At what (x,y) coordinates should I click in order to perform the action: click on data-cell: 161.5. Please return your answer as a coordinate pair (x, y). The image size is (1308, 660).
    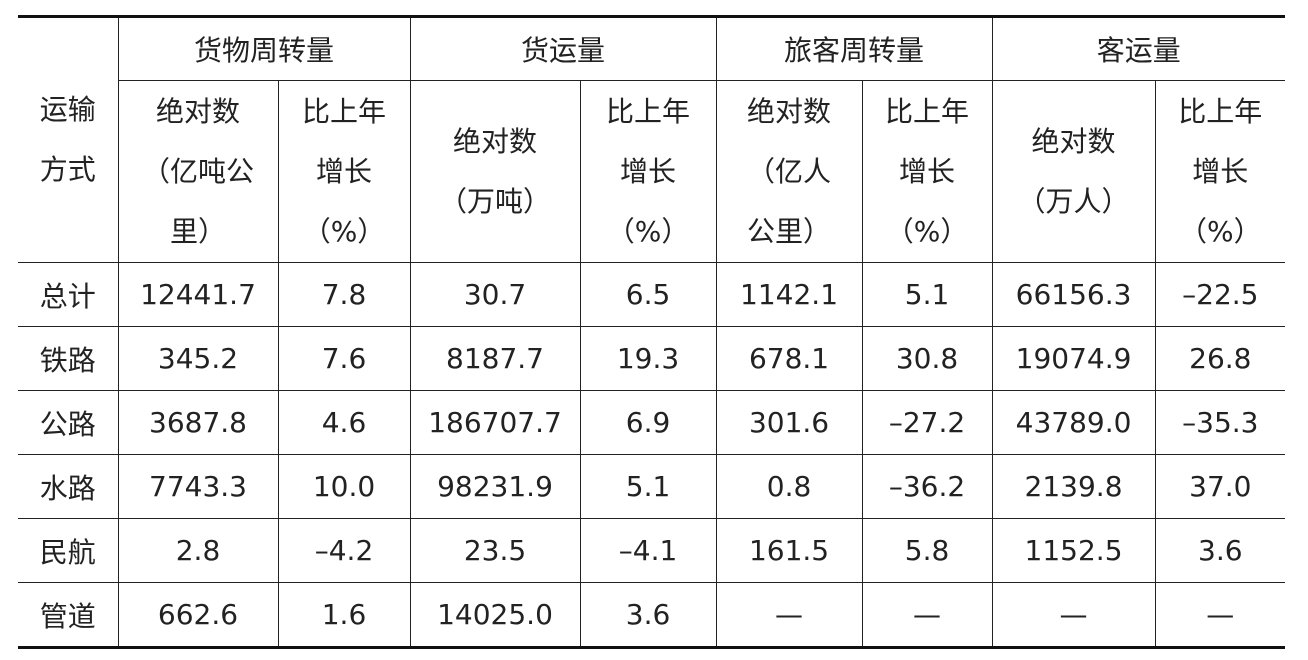
    Looking at the image, I should click on (789, 550).